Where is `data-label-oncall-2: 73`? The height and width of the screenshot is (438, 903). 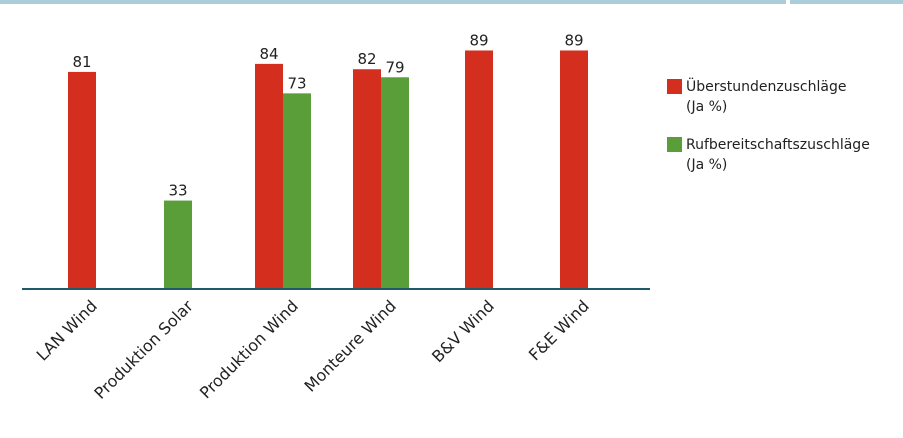 data-label-oncall-2: 73 is located at coordinates (296, 83).